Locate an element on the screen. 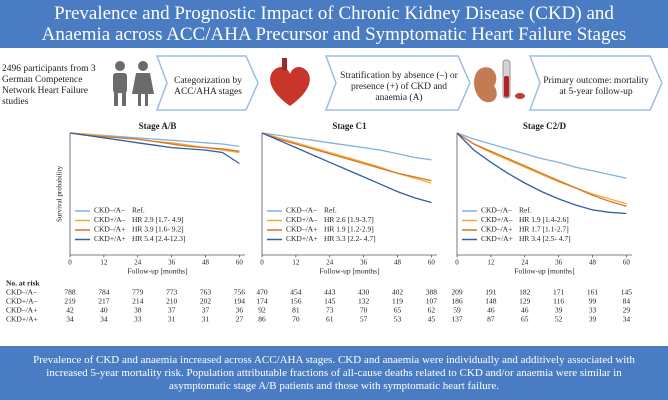  at-risk-count: 171 is located at coordinates (559, 292).